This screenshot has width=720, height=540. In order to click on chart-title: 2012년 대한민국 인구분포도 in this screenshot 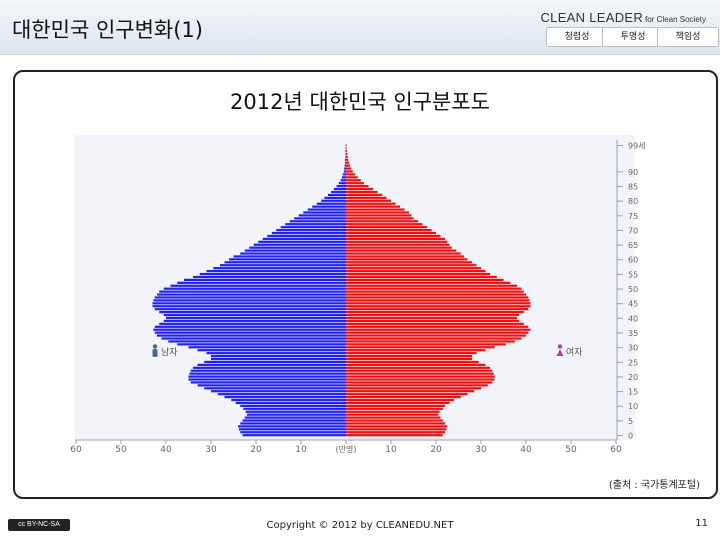, I will do `click(360, 102)`.